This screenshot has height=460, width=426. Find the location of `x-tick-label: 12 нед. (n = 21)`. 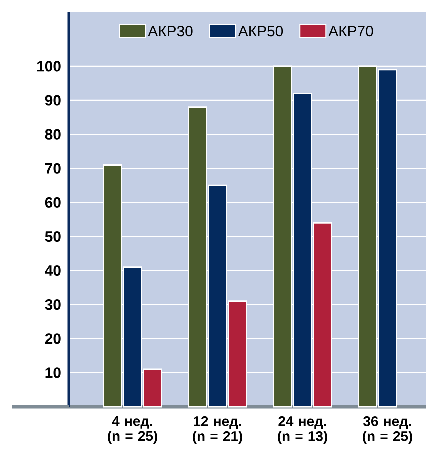

x-tick-label: 12 нед. (n = 21) is located at coordinates (217, 430).